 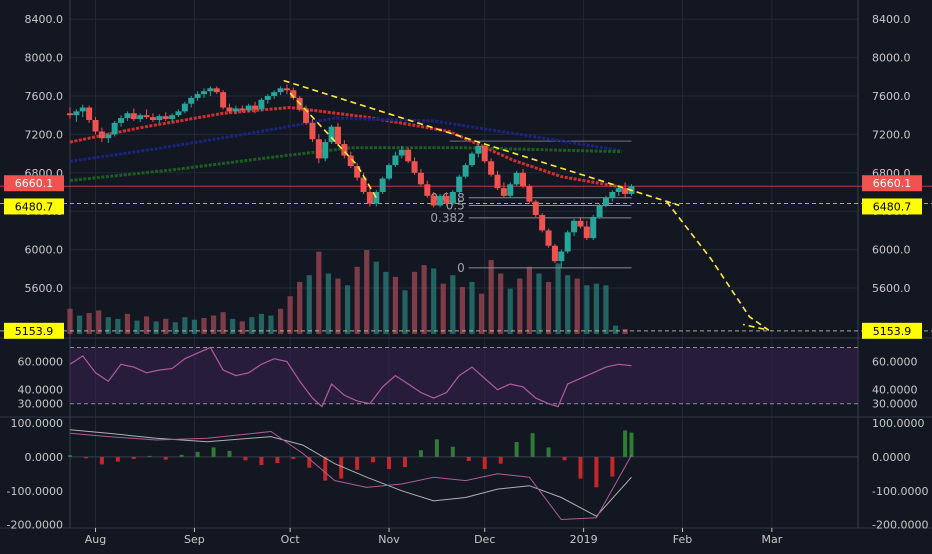 I want to click on x-tick-label: Oct, so click(x=291, y=539).